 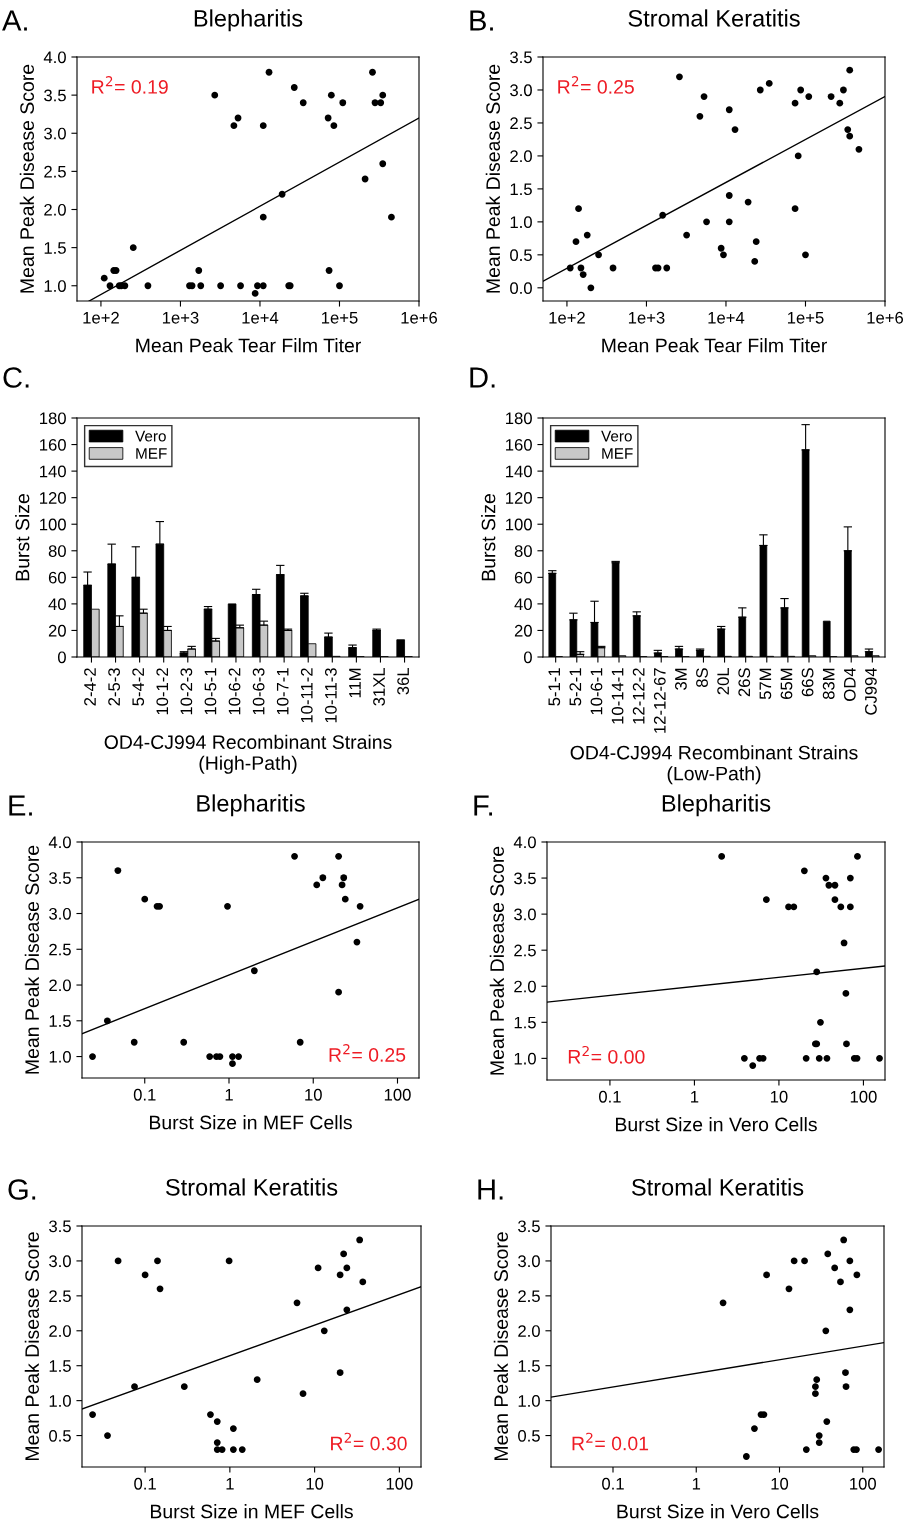 I want to click on x-tick-label: 2-5-3, so click(x=114, y=687).